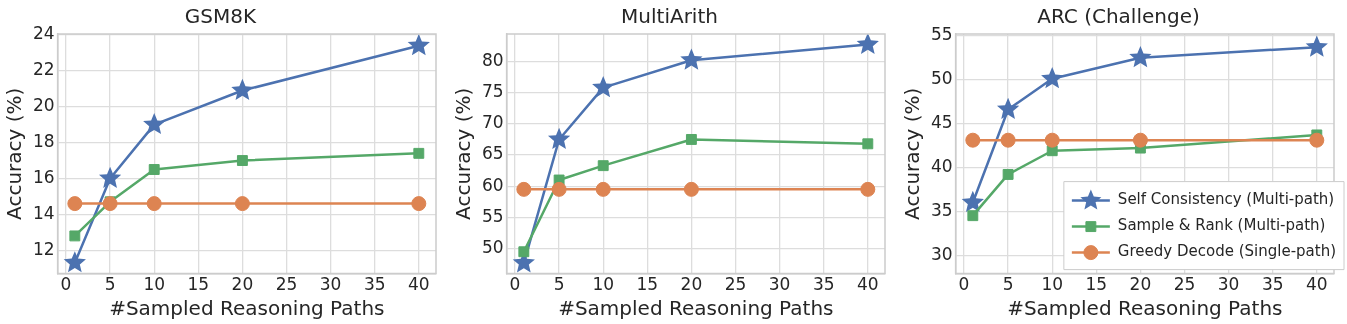 The height and width of the screenshot is (324, 1347). What do you see at coordinates (43, 33) in the screenshot?
I see `y-tick-label: 24` at bounding box center [43, 33].